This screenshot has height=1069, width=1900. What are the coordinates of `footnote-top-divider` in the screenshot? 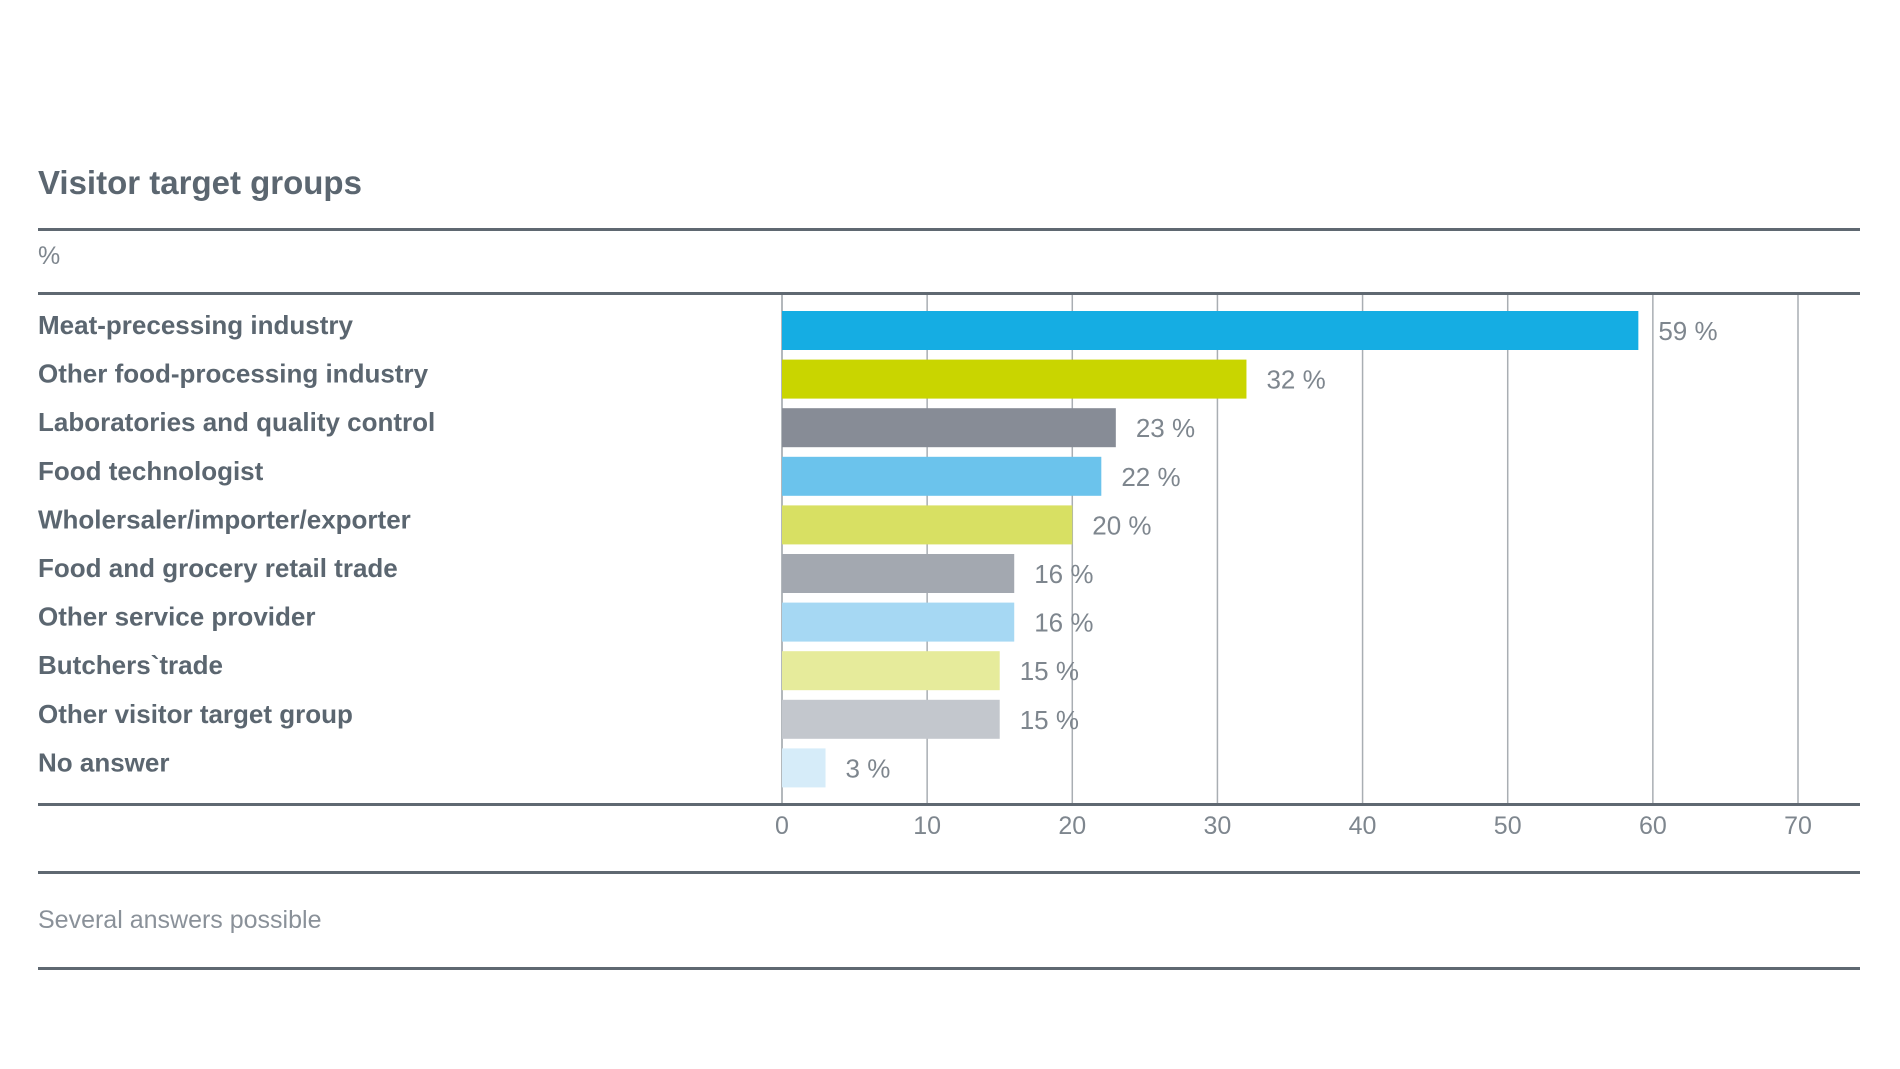 It's located at (949, 872).